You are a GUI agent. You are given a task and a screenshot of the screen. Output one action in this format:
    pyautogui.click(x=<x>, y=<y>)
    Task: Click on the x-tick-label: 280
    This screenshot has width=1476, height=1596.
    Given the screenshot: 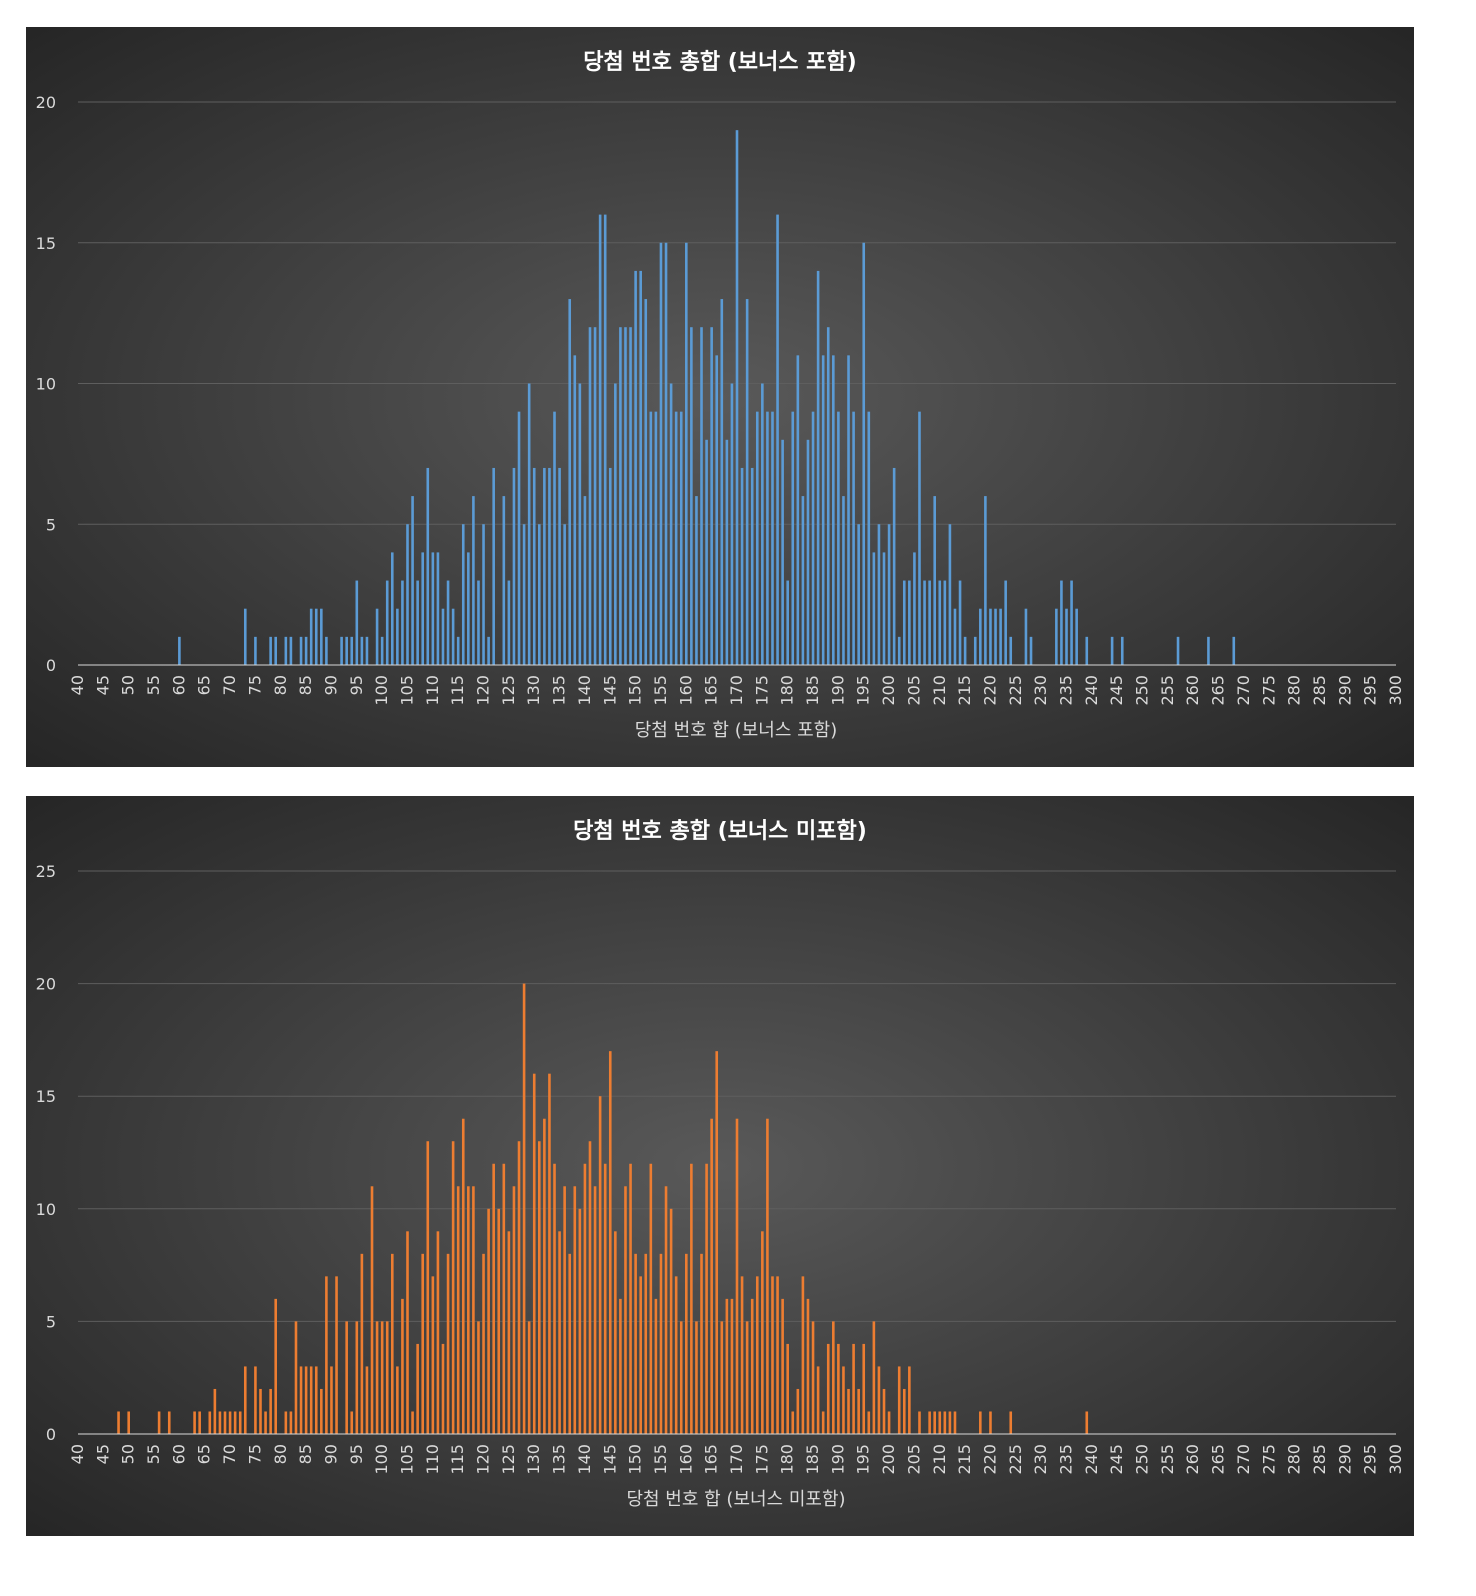 What is the action you would take?
    pyautogui.click(x=1294, y=690)
    